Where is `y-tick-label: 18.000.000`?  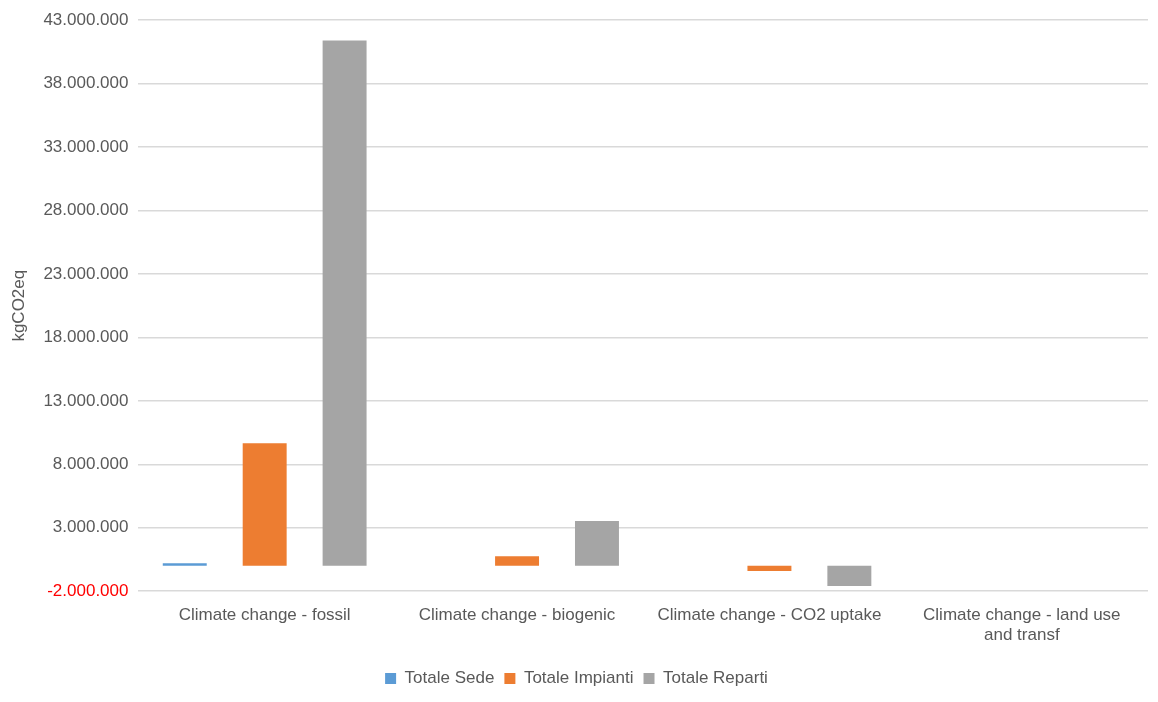
y-tick-label: 18.000.000 is located at coordinates (86, 337).